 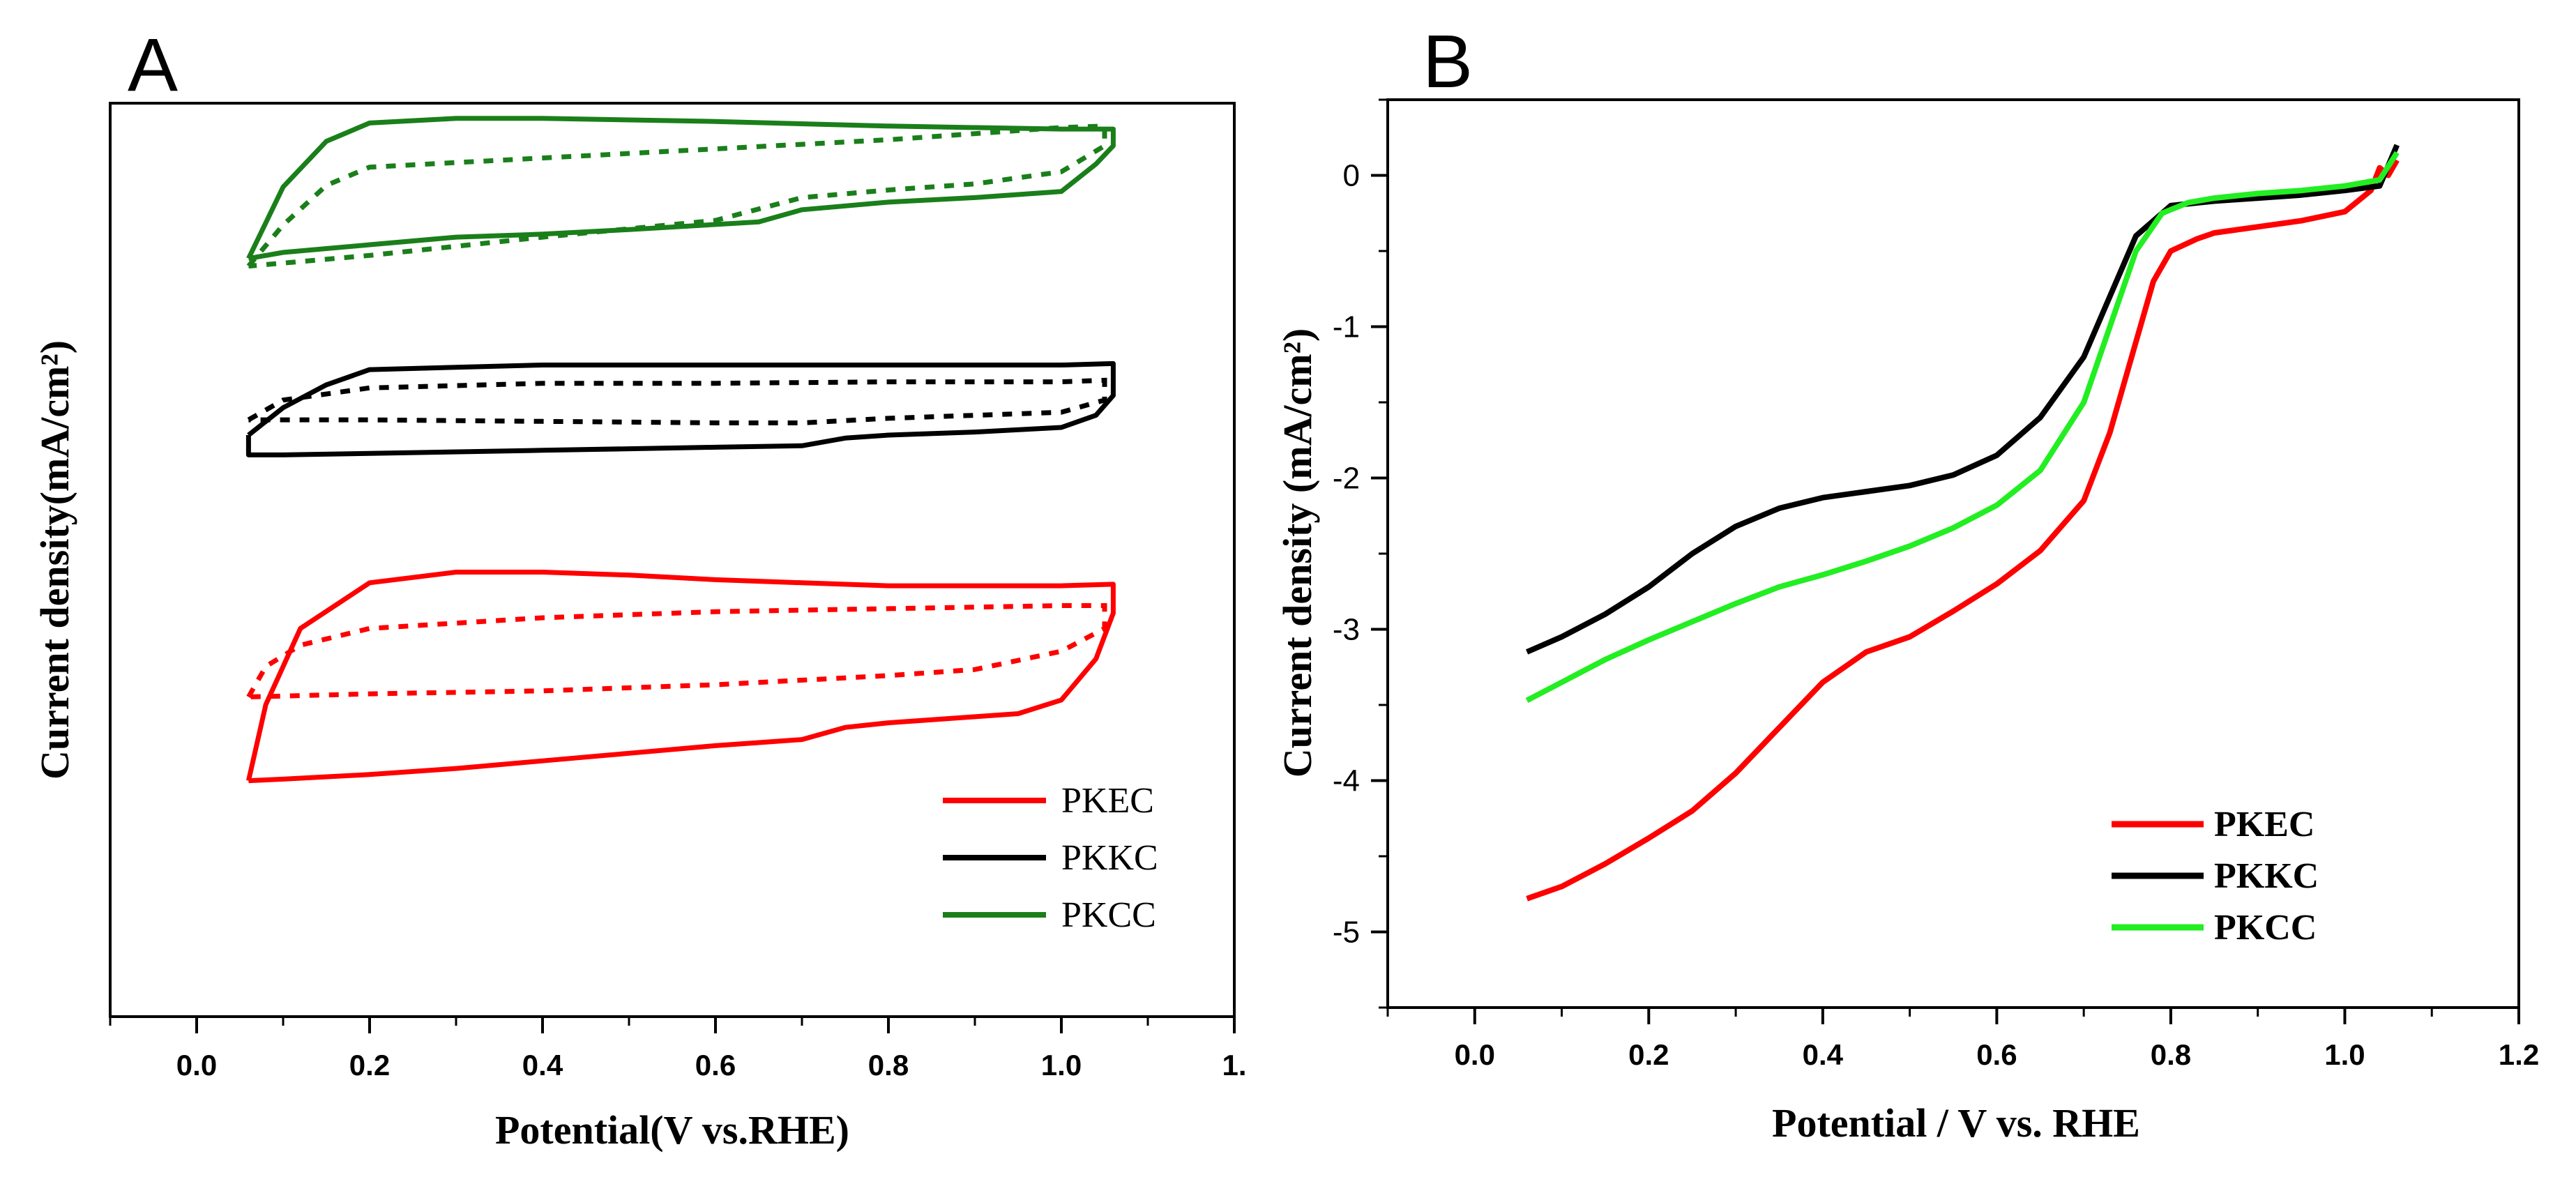 What do you see at coordinates (1963, 399) in the screenshot?
I see `panel-b-series-pkkc-line` at bounding box center [1963, 399].